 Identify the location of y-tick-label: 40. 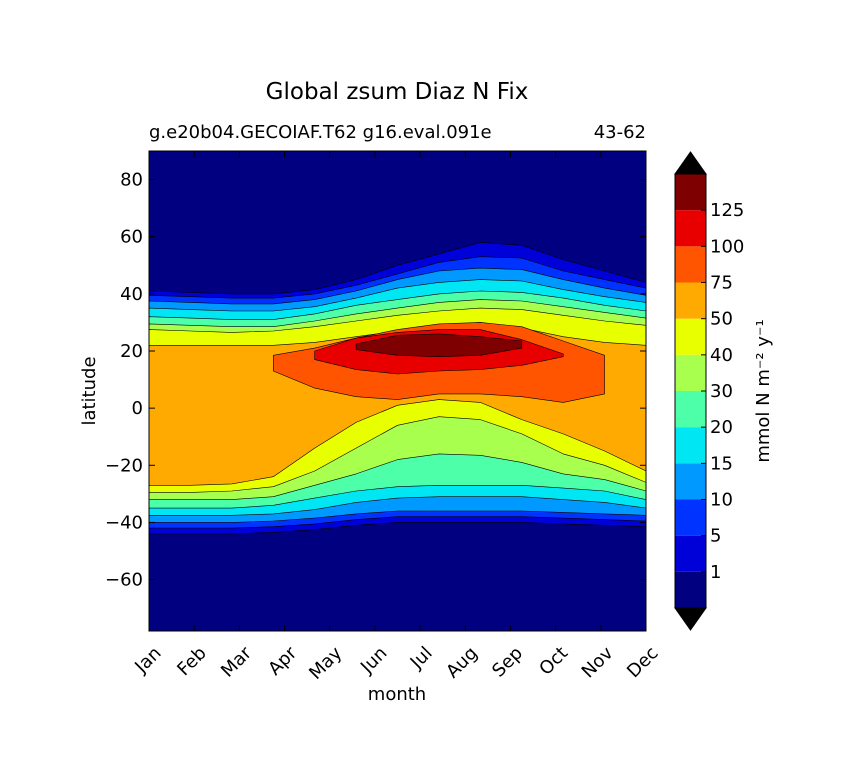
(131, 294).